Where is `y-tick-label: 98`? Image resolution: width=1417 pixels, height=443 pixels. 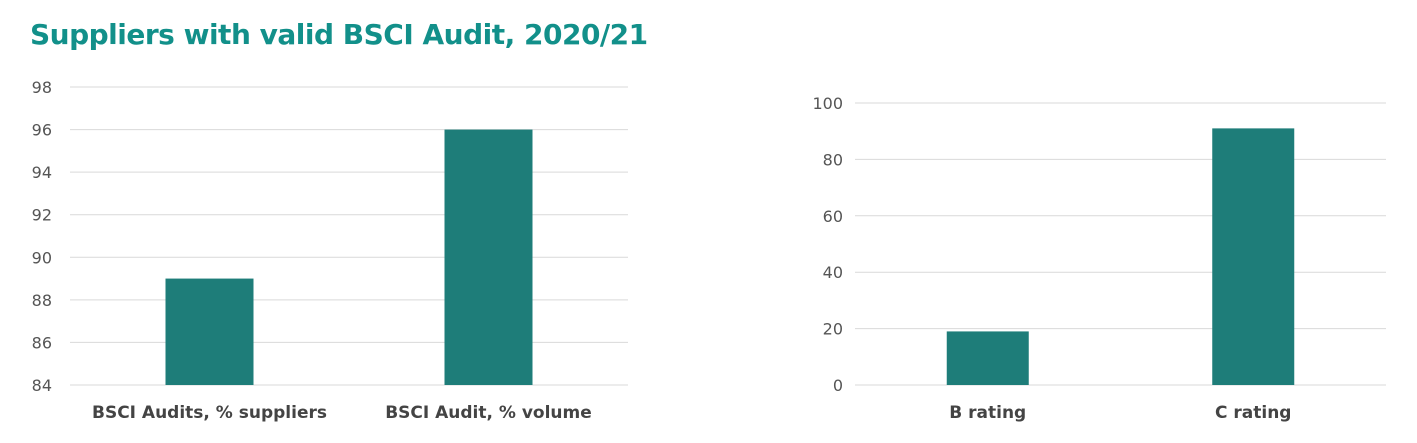 y-tick-label: 98 is located at coordinates (42, 87).